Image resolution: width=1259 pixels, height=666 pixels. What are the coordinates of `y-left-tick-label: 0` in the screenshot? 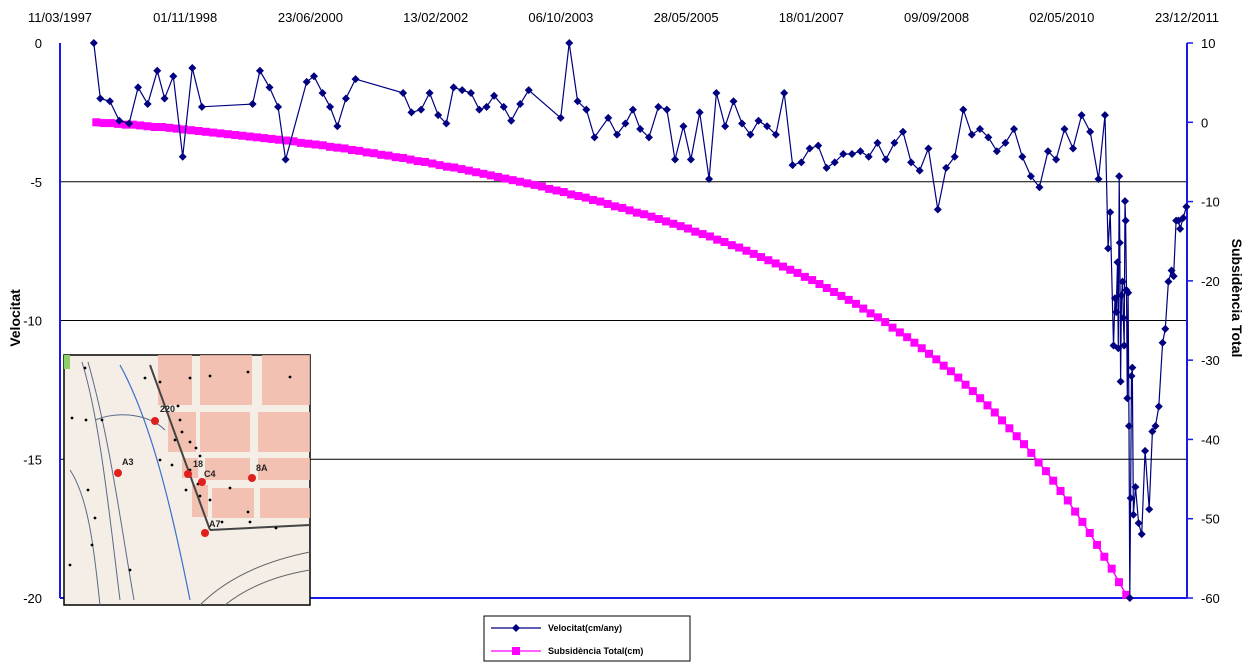 It's located at (38, 43).